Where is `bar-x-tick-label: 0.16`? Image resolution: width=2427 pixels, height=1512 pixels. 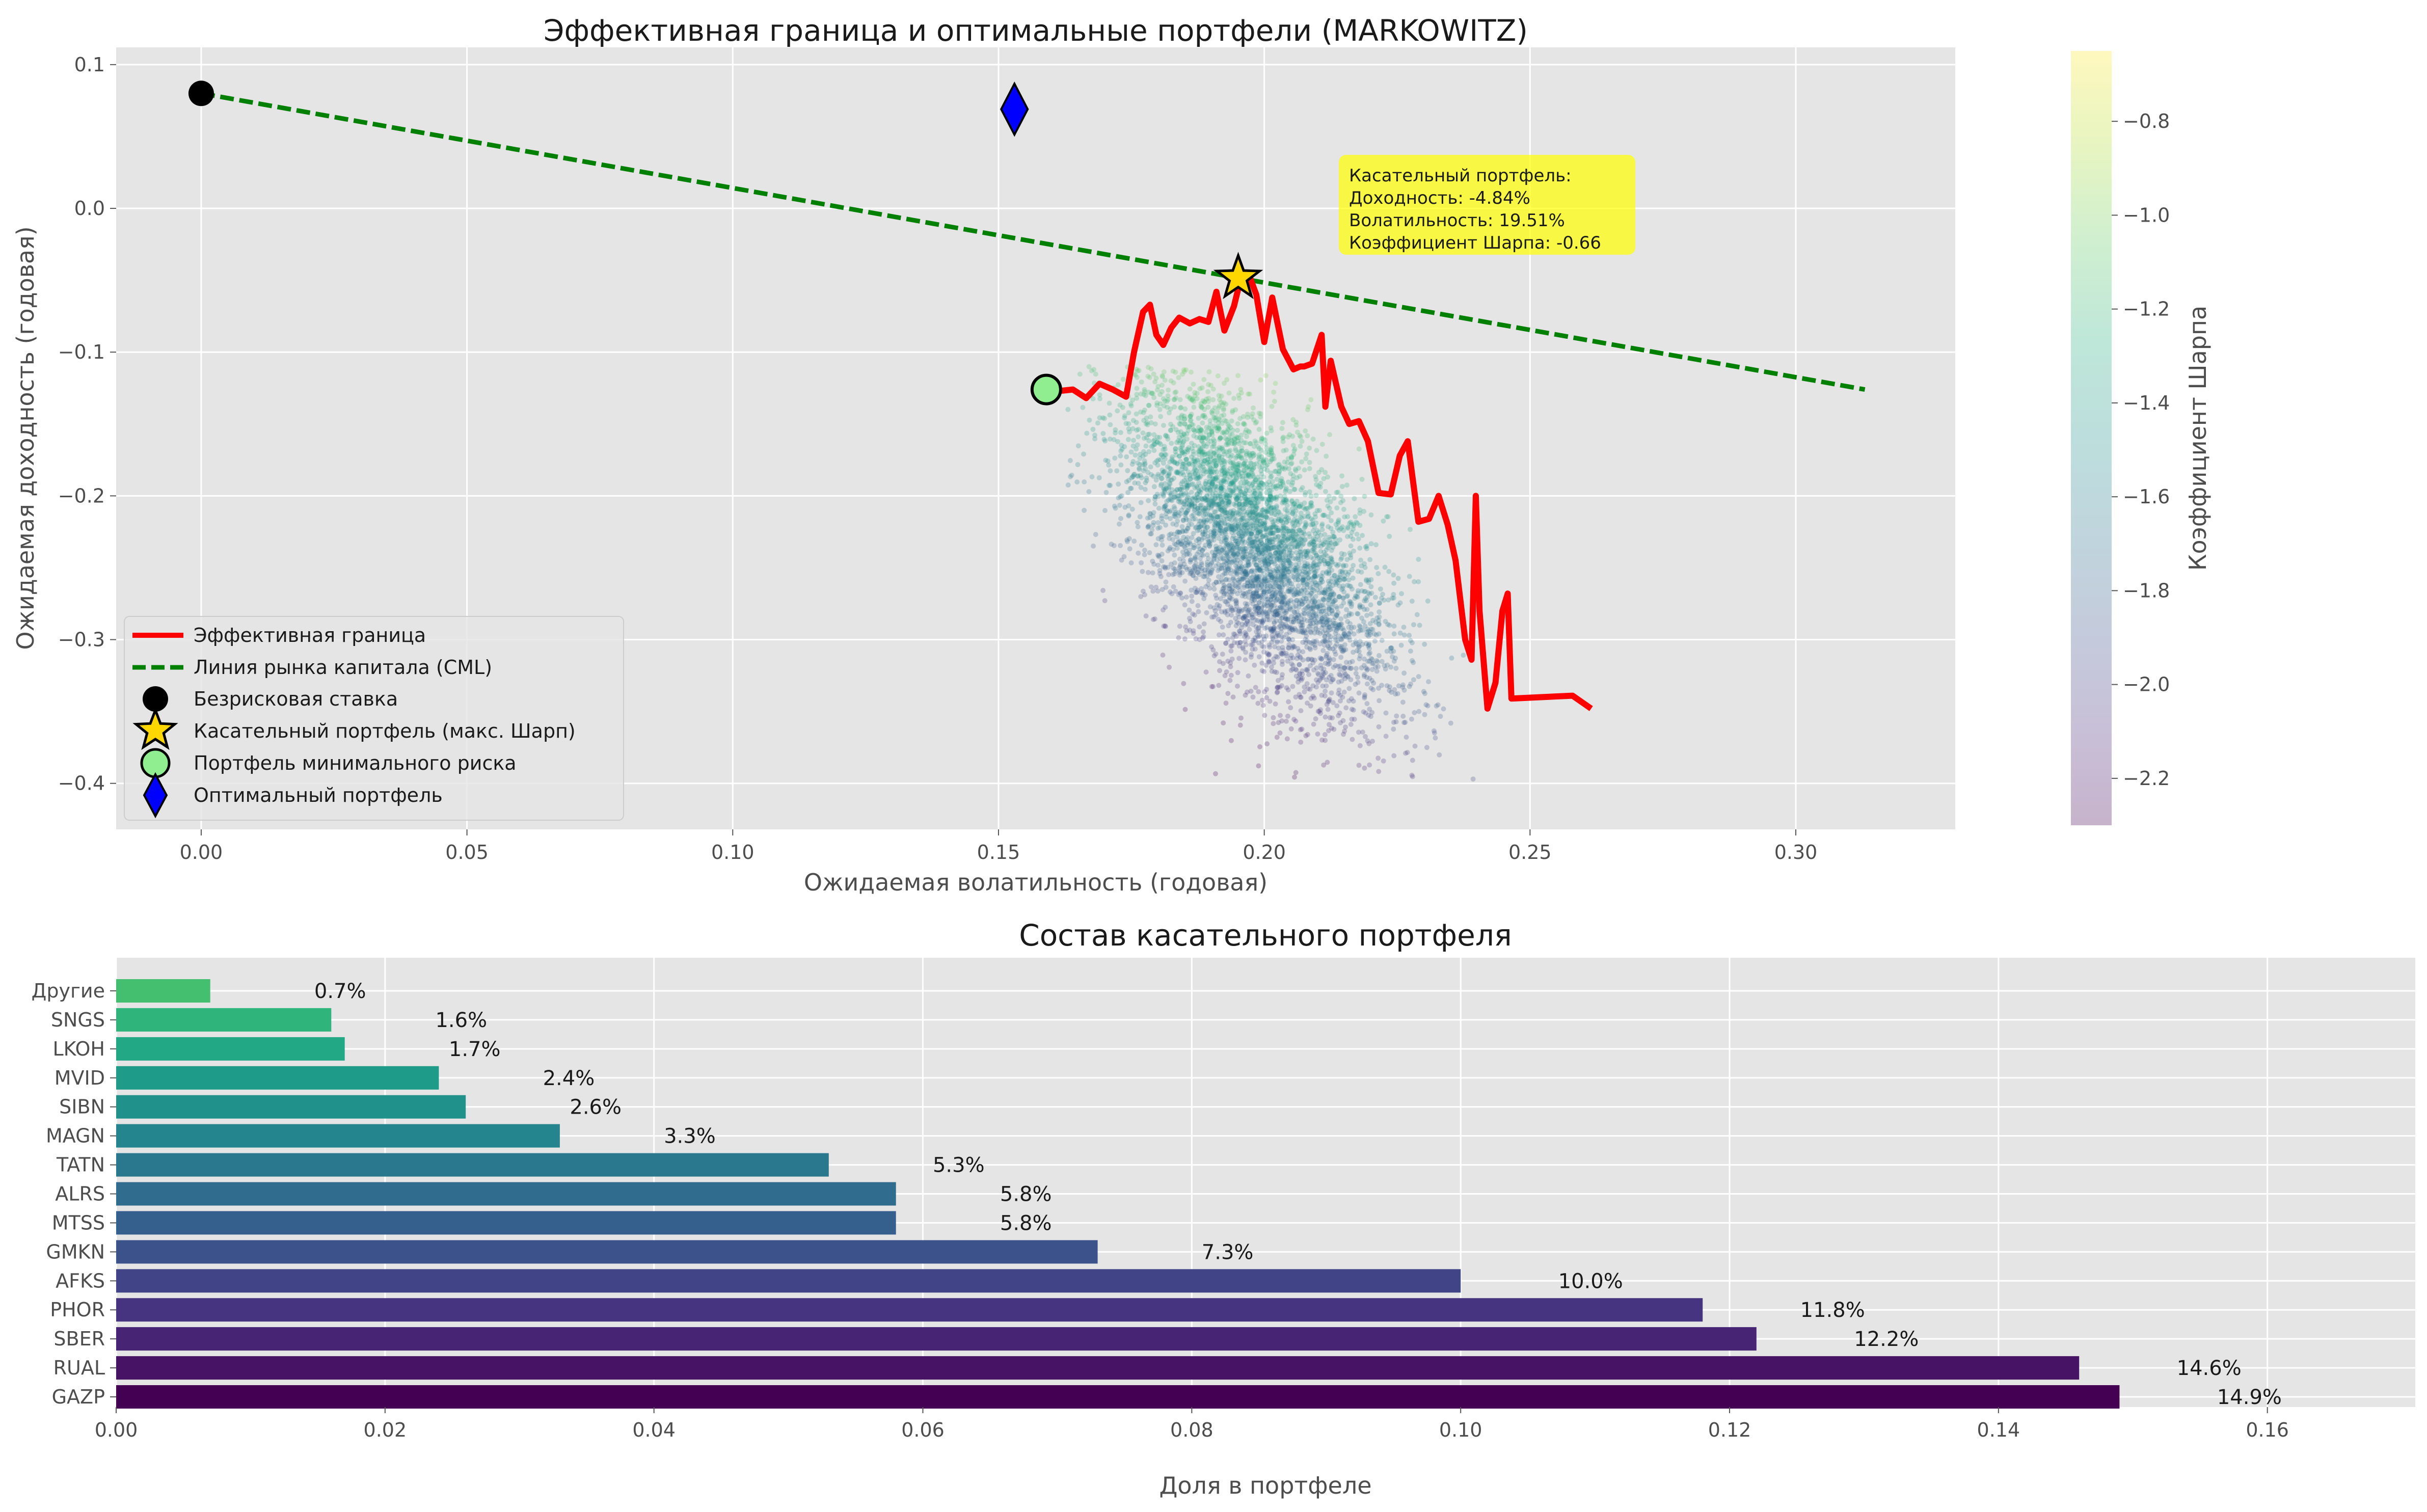
bar-x-tick-label: 0.16 is located at coordinates (2267, 1430).